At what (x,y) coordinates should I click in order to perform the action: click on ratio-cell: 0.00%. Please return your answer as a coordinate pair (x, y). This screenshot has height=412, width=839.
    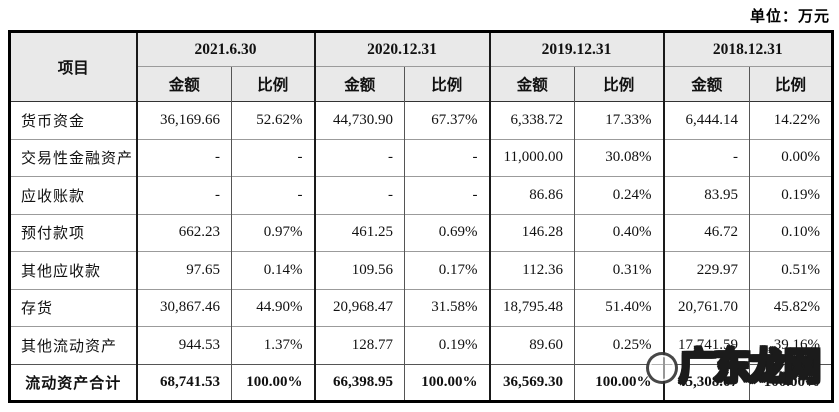
    Looking at the image, I should click on (791, 157).